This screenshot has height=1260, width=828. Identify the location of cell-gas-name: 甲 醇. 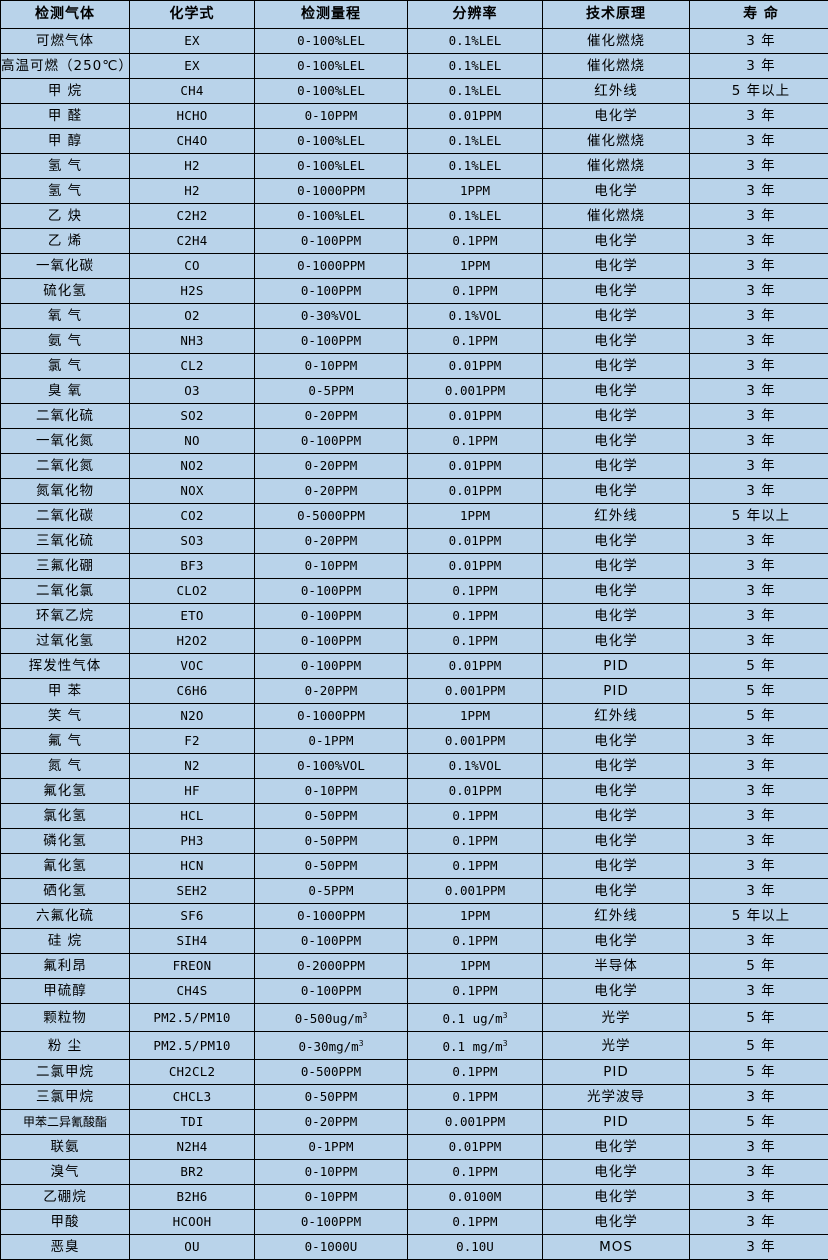
(65, 141).